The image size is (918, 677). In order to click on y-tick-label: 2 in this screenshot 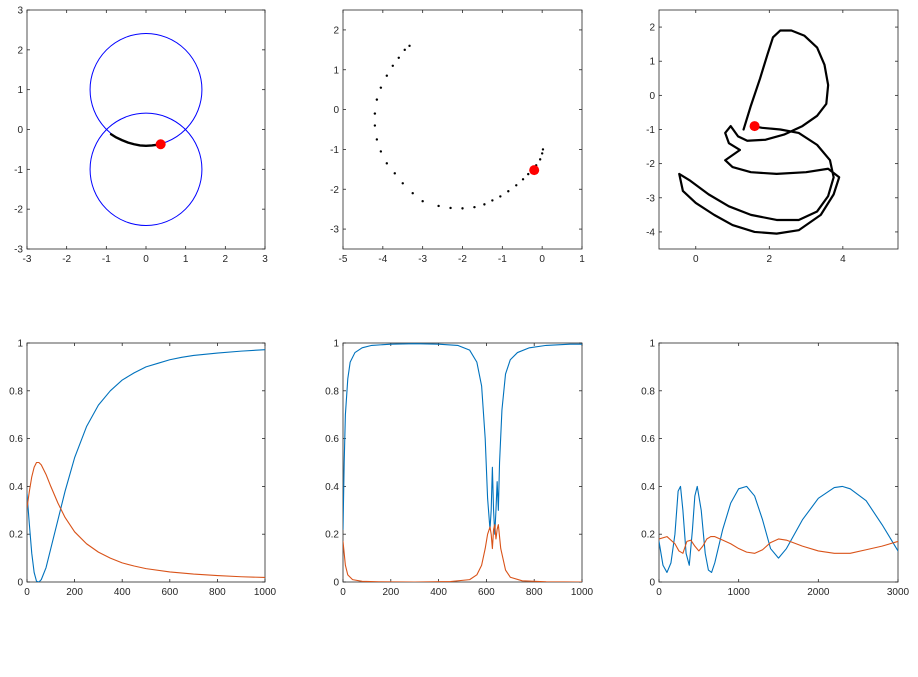, I will do `click(652, 28)`.